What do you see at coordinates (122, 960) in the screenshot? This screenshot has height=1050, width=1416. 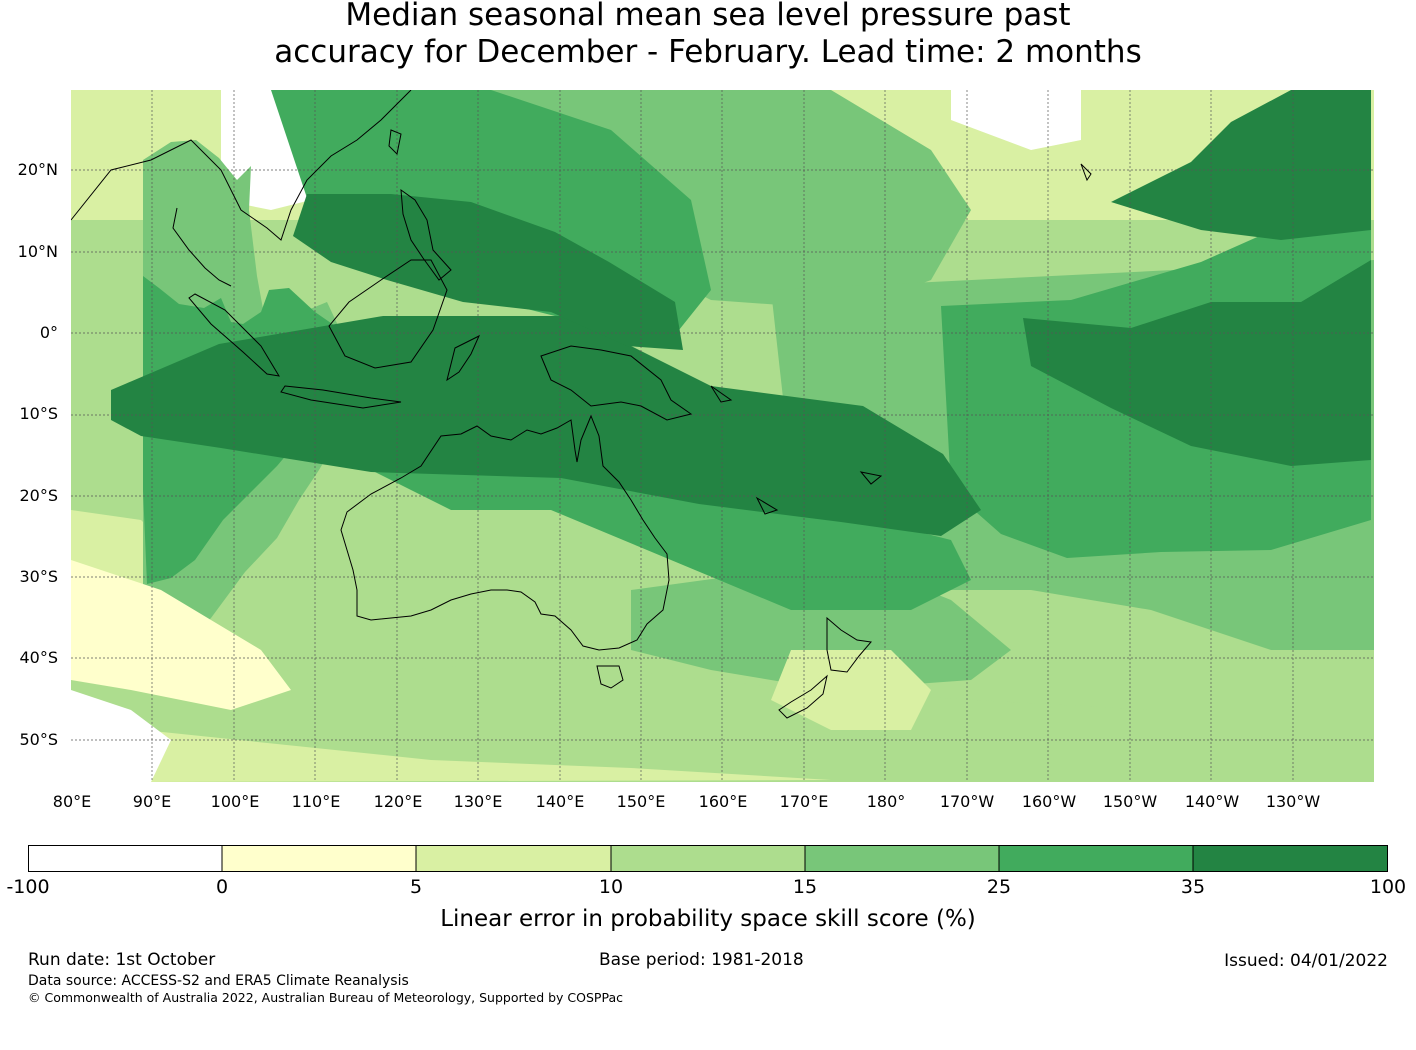 I see `run-date: Run date: 1st October` at bounding box center [122, 960].